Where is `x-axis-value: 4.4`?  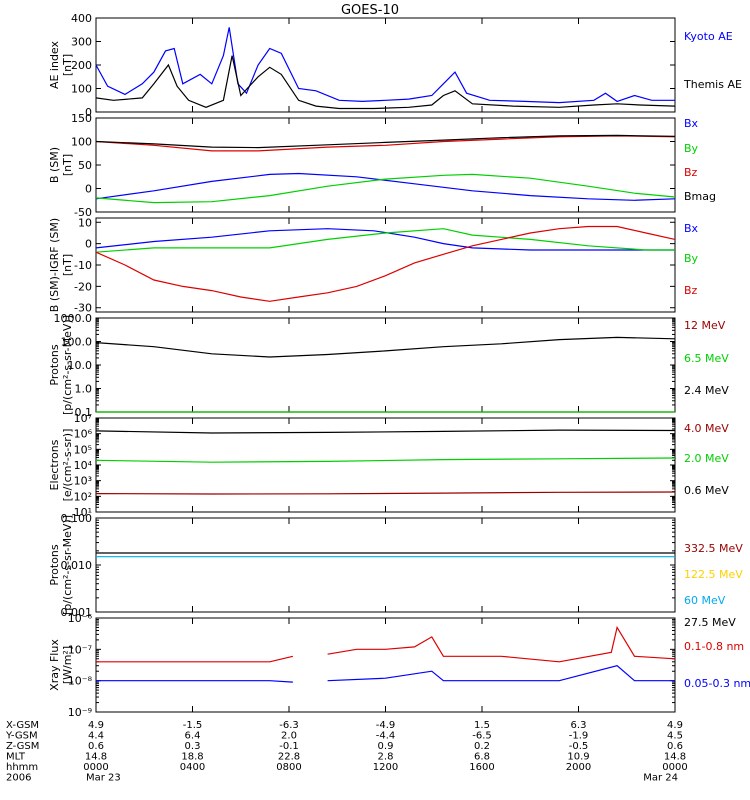
x-axis-value: 4.4 is located at coordinates (96, 736).